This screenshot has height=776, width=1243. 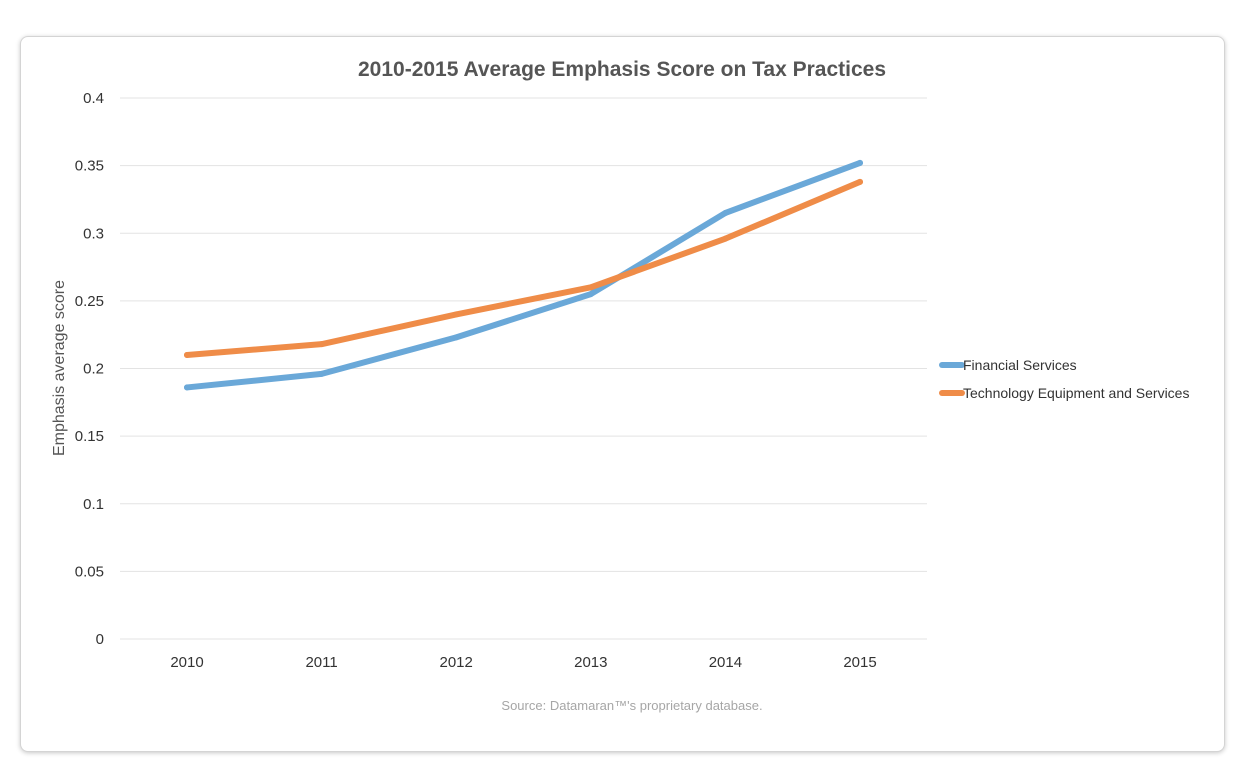 I want to click on series-line, so click(x=523, y=268).